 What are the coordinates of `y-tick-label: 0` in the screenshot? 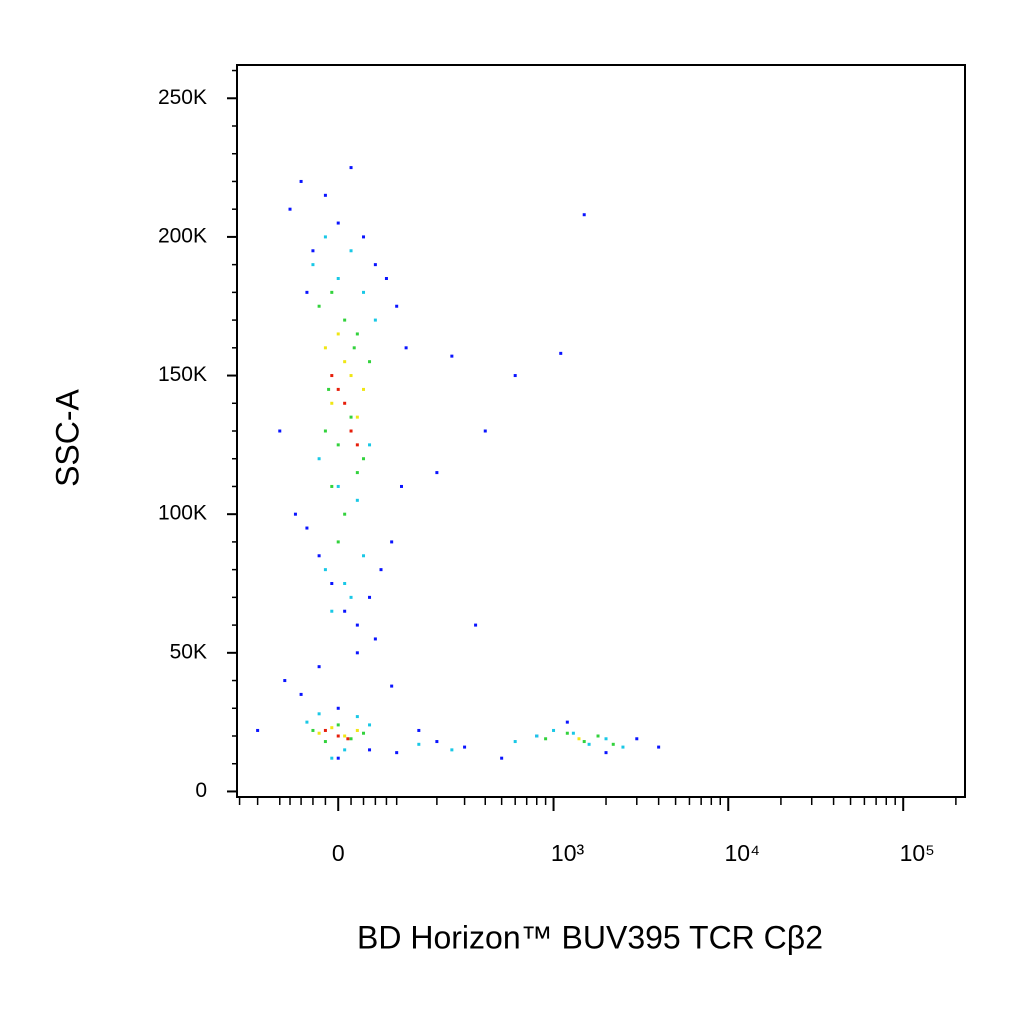 It's located at (201, 790).